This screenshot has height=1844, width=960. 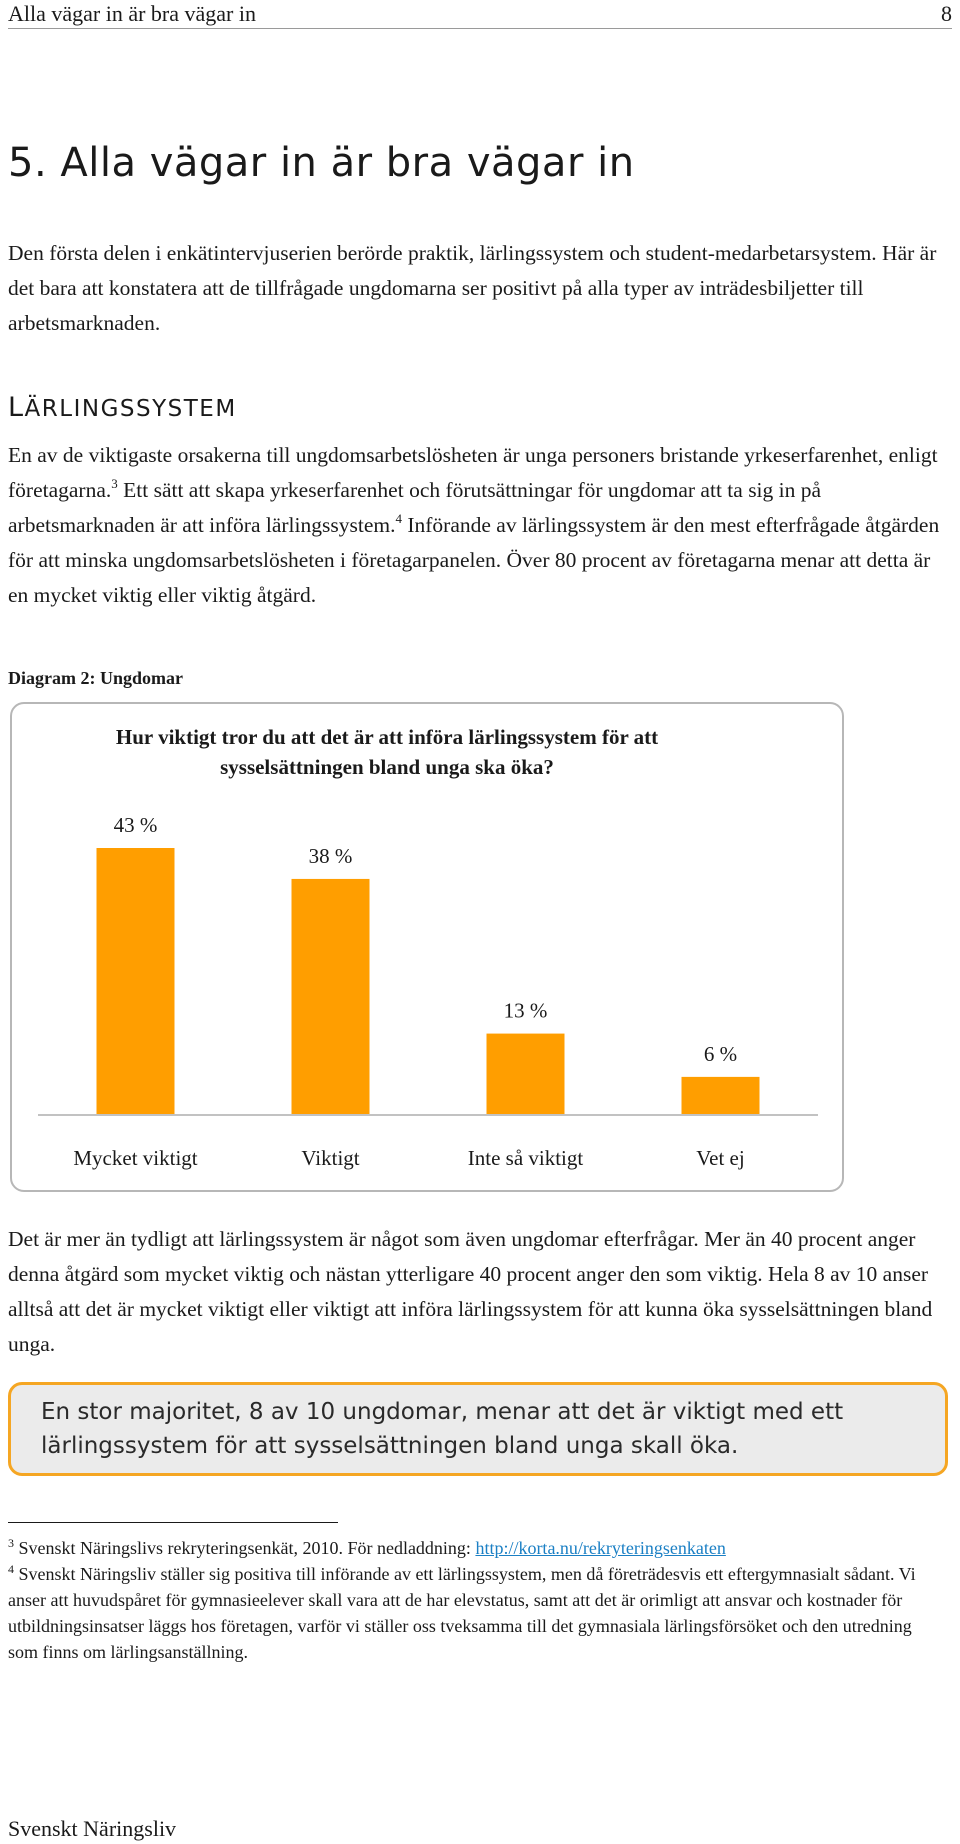 I want to click on subheading: Lärlingssystem, so click(x=122, y=407).